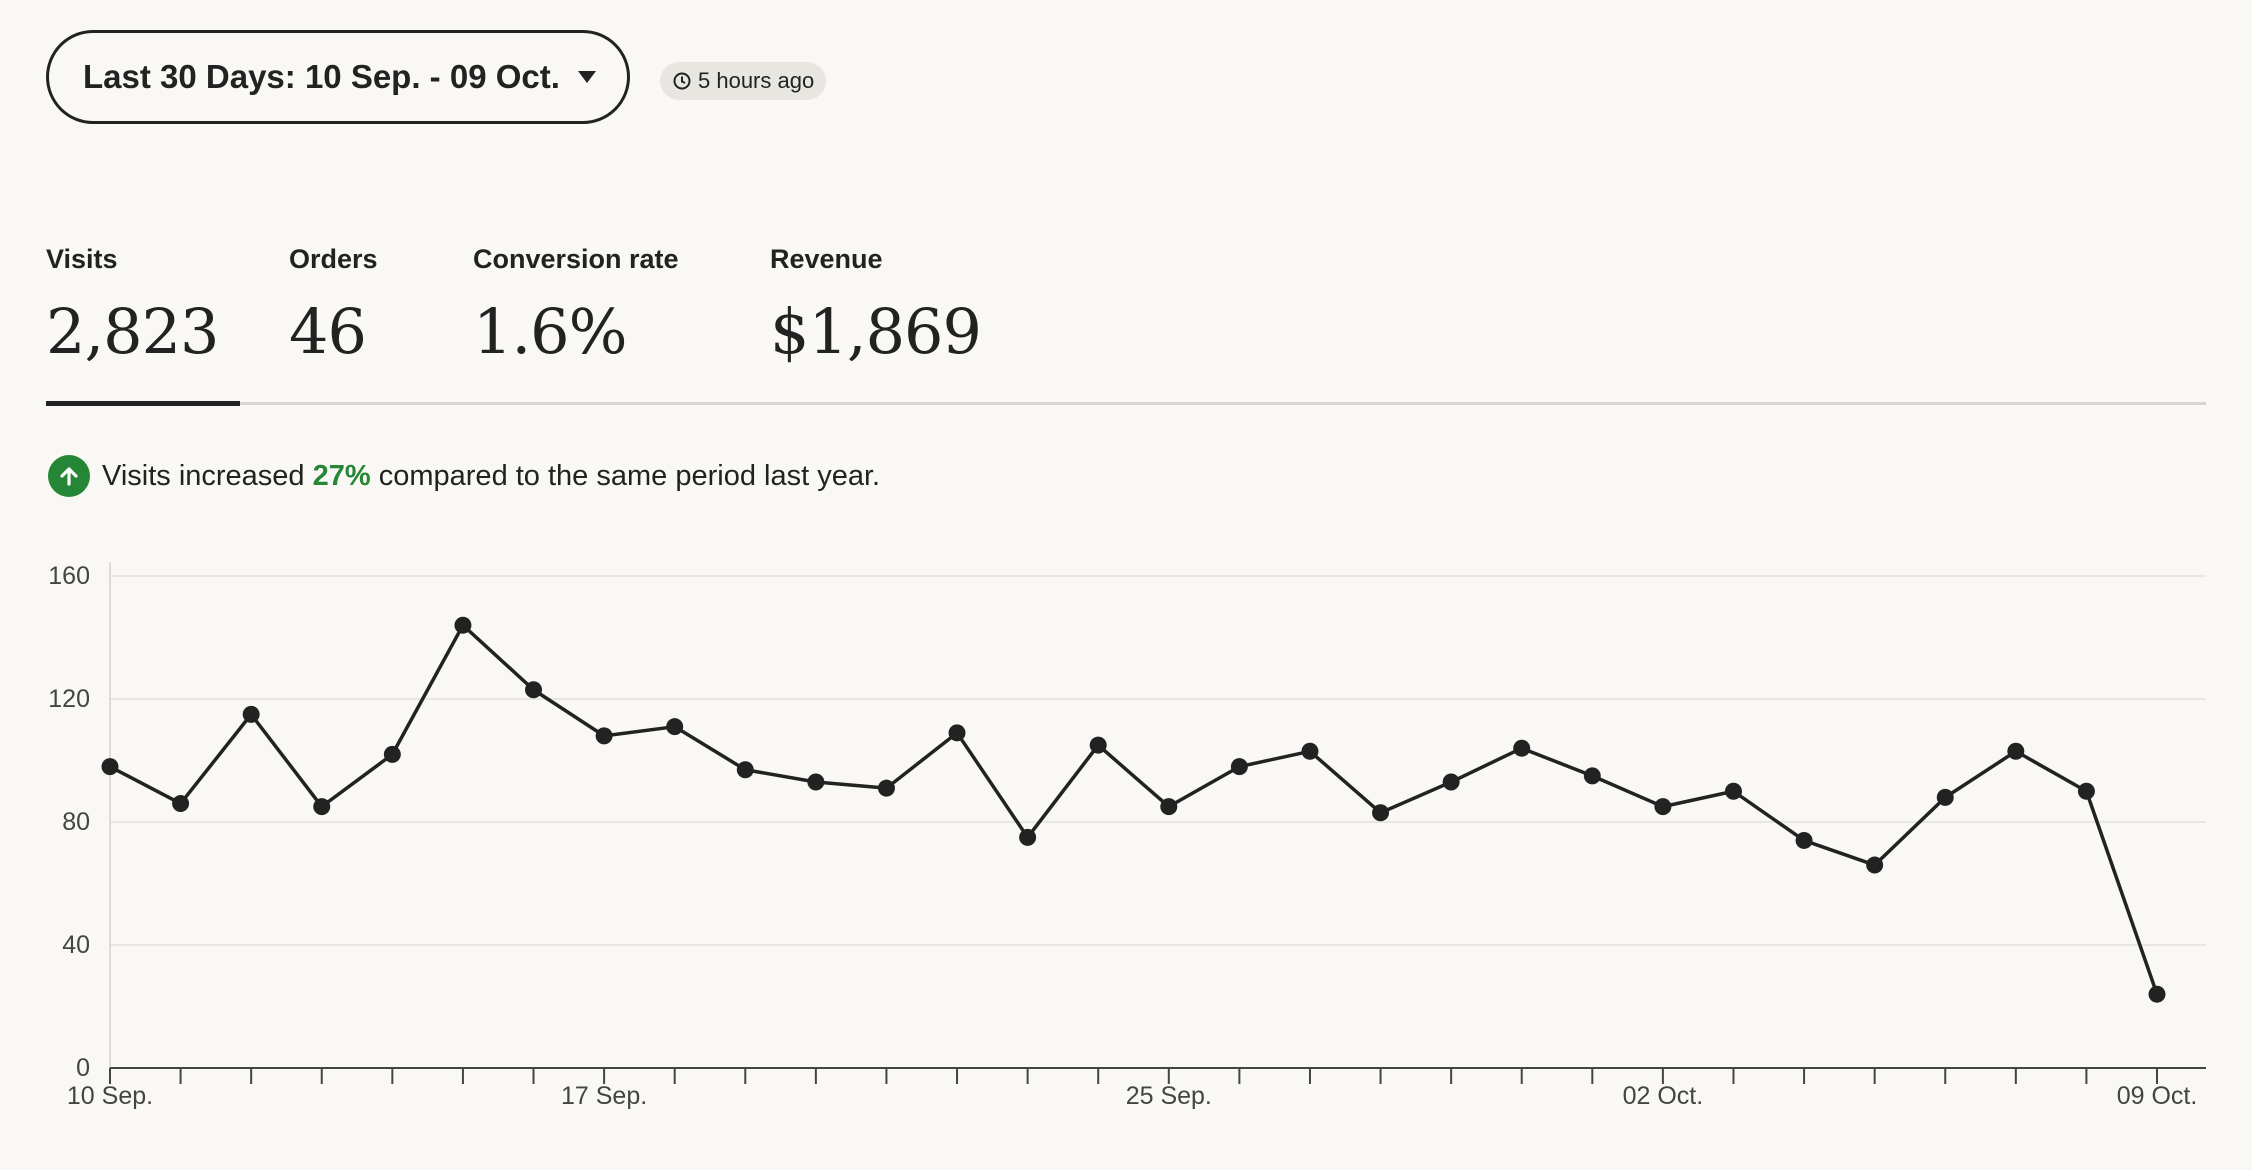 The image size is (2252, 1170). I want to click on metric-visits-tab: Visits 2,823, so click(132, 306).